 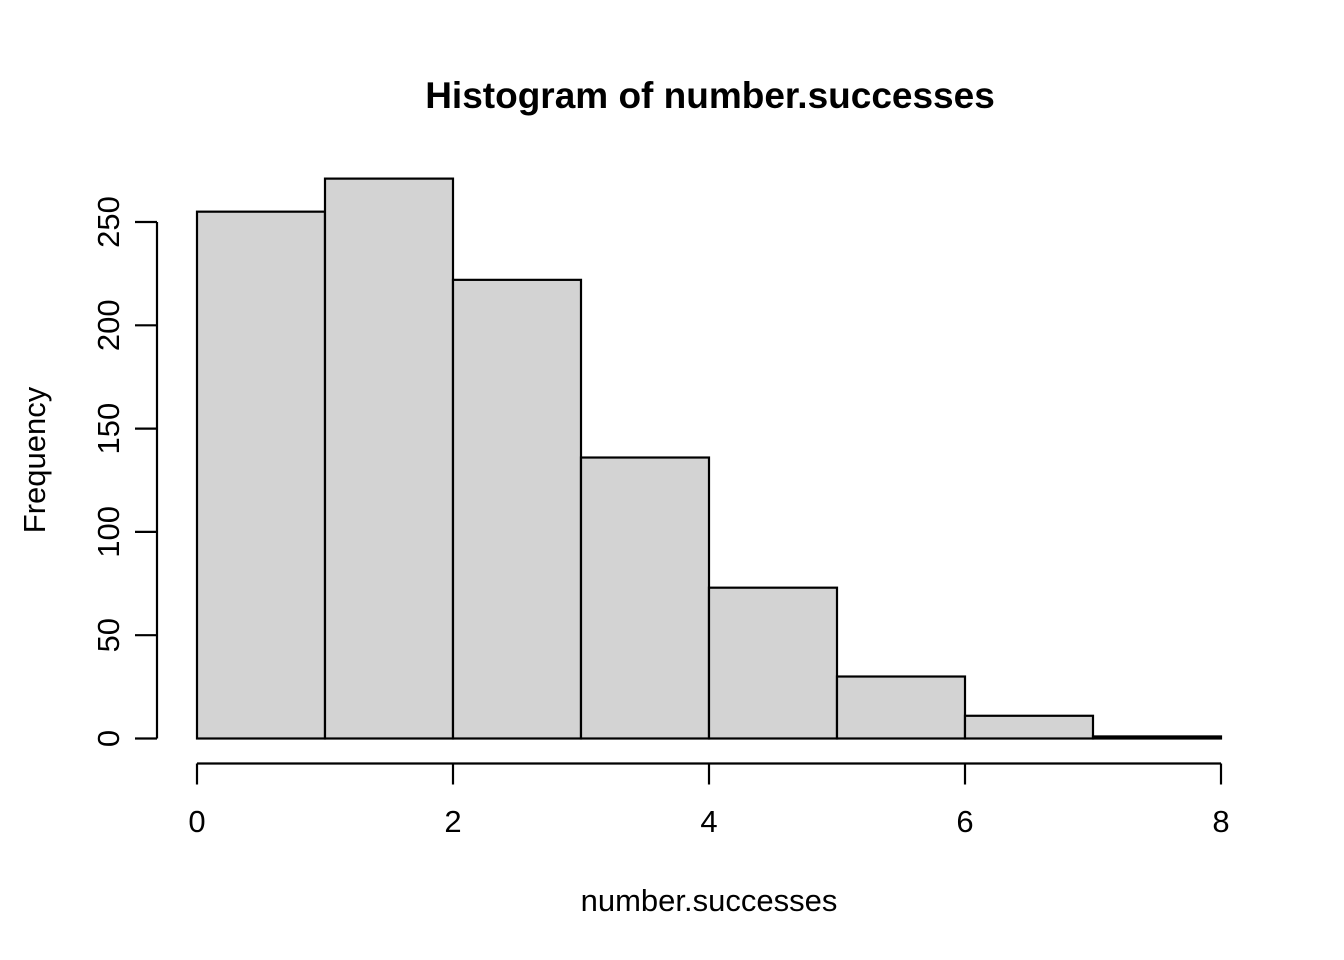 What do you see at coordinates (196, 821) in the screenshot?
I see `x-tick-label: 0` at bounding box center [196, 821].